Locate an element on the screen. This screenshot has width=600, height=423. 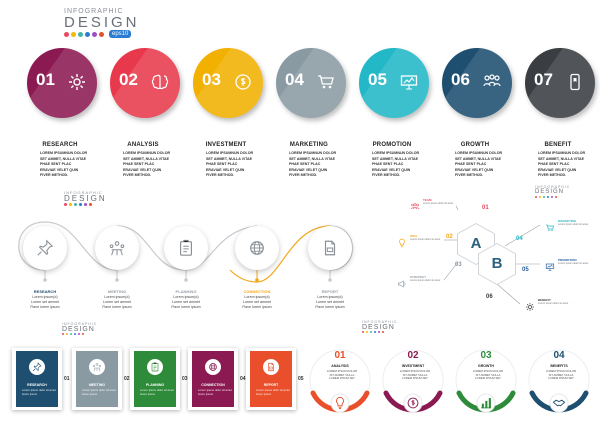
wave-step-label: PLANNING is located at coordinates (186, 291).